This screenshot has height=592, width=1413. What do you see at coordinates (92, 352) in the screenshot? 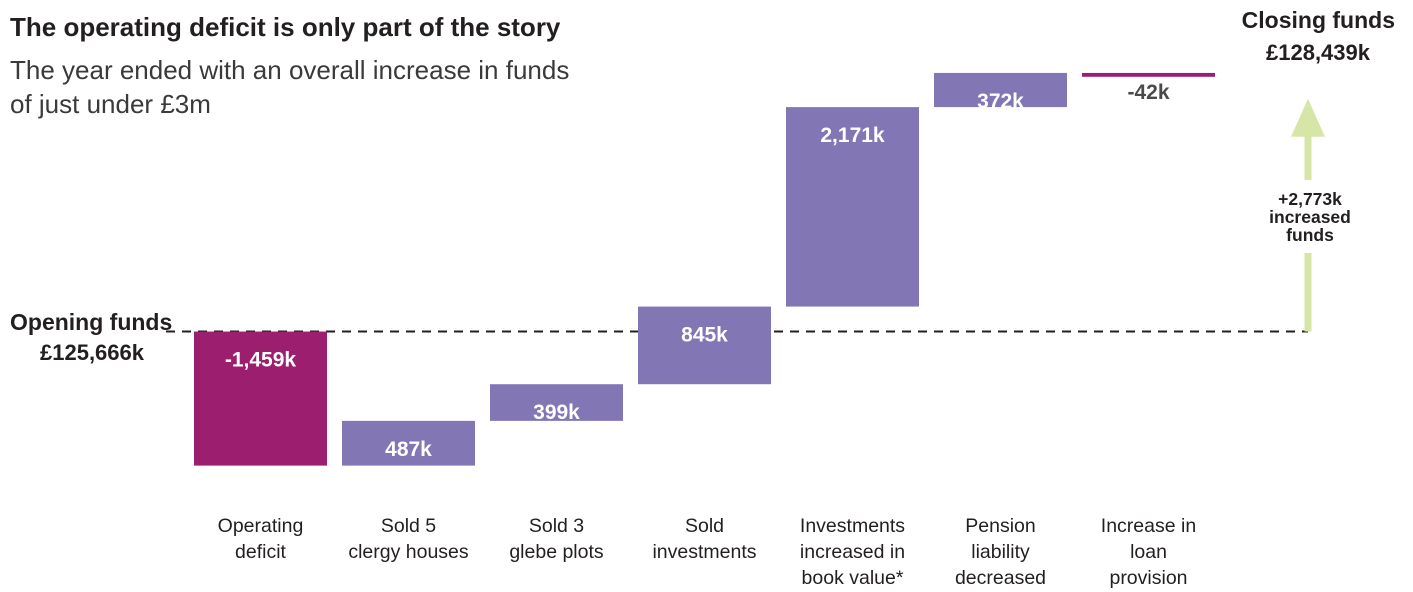
I see `opening-funds-value: £125,666k` at bounding box center [92, 352].